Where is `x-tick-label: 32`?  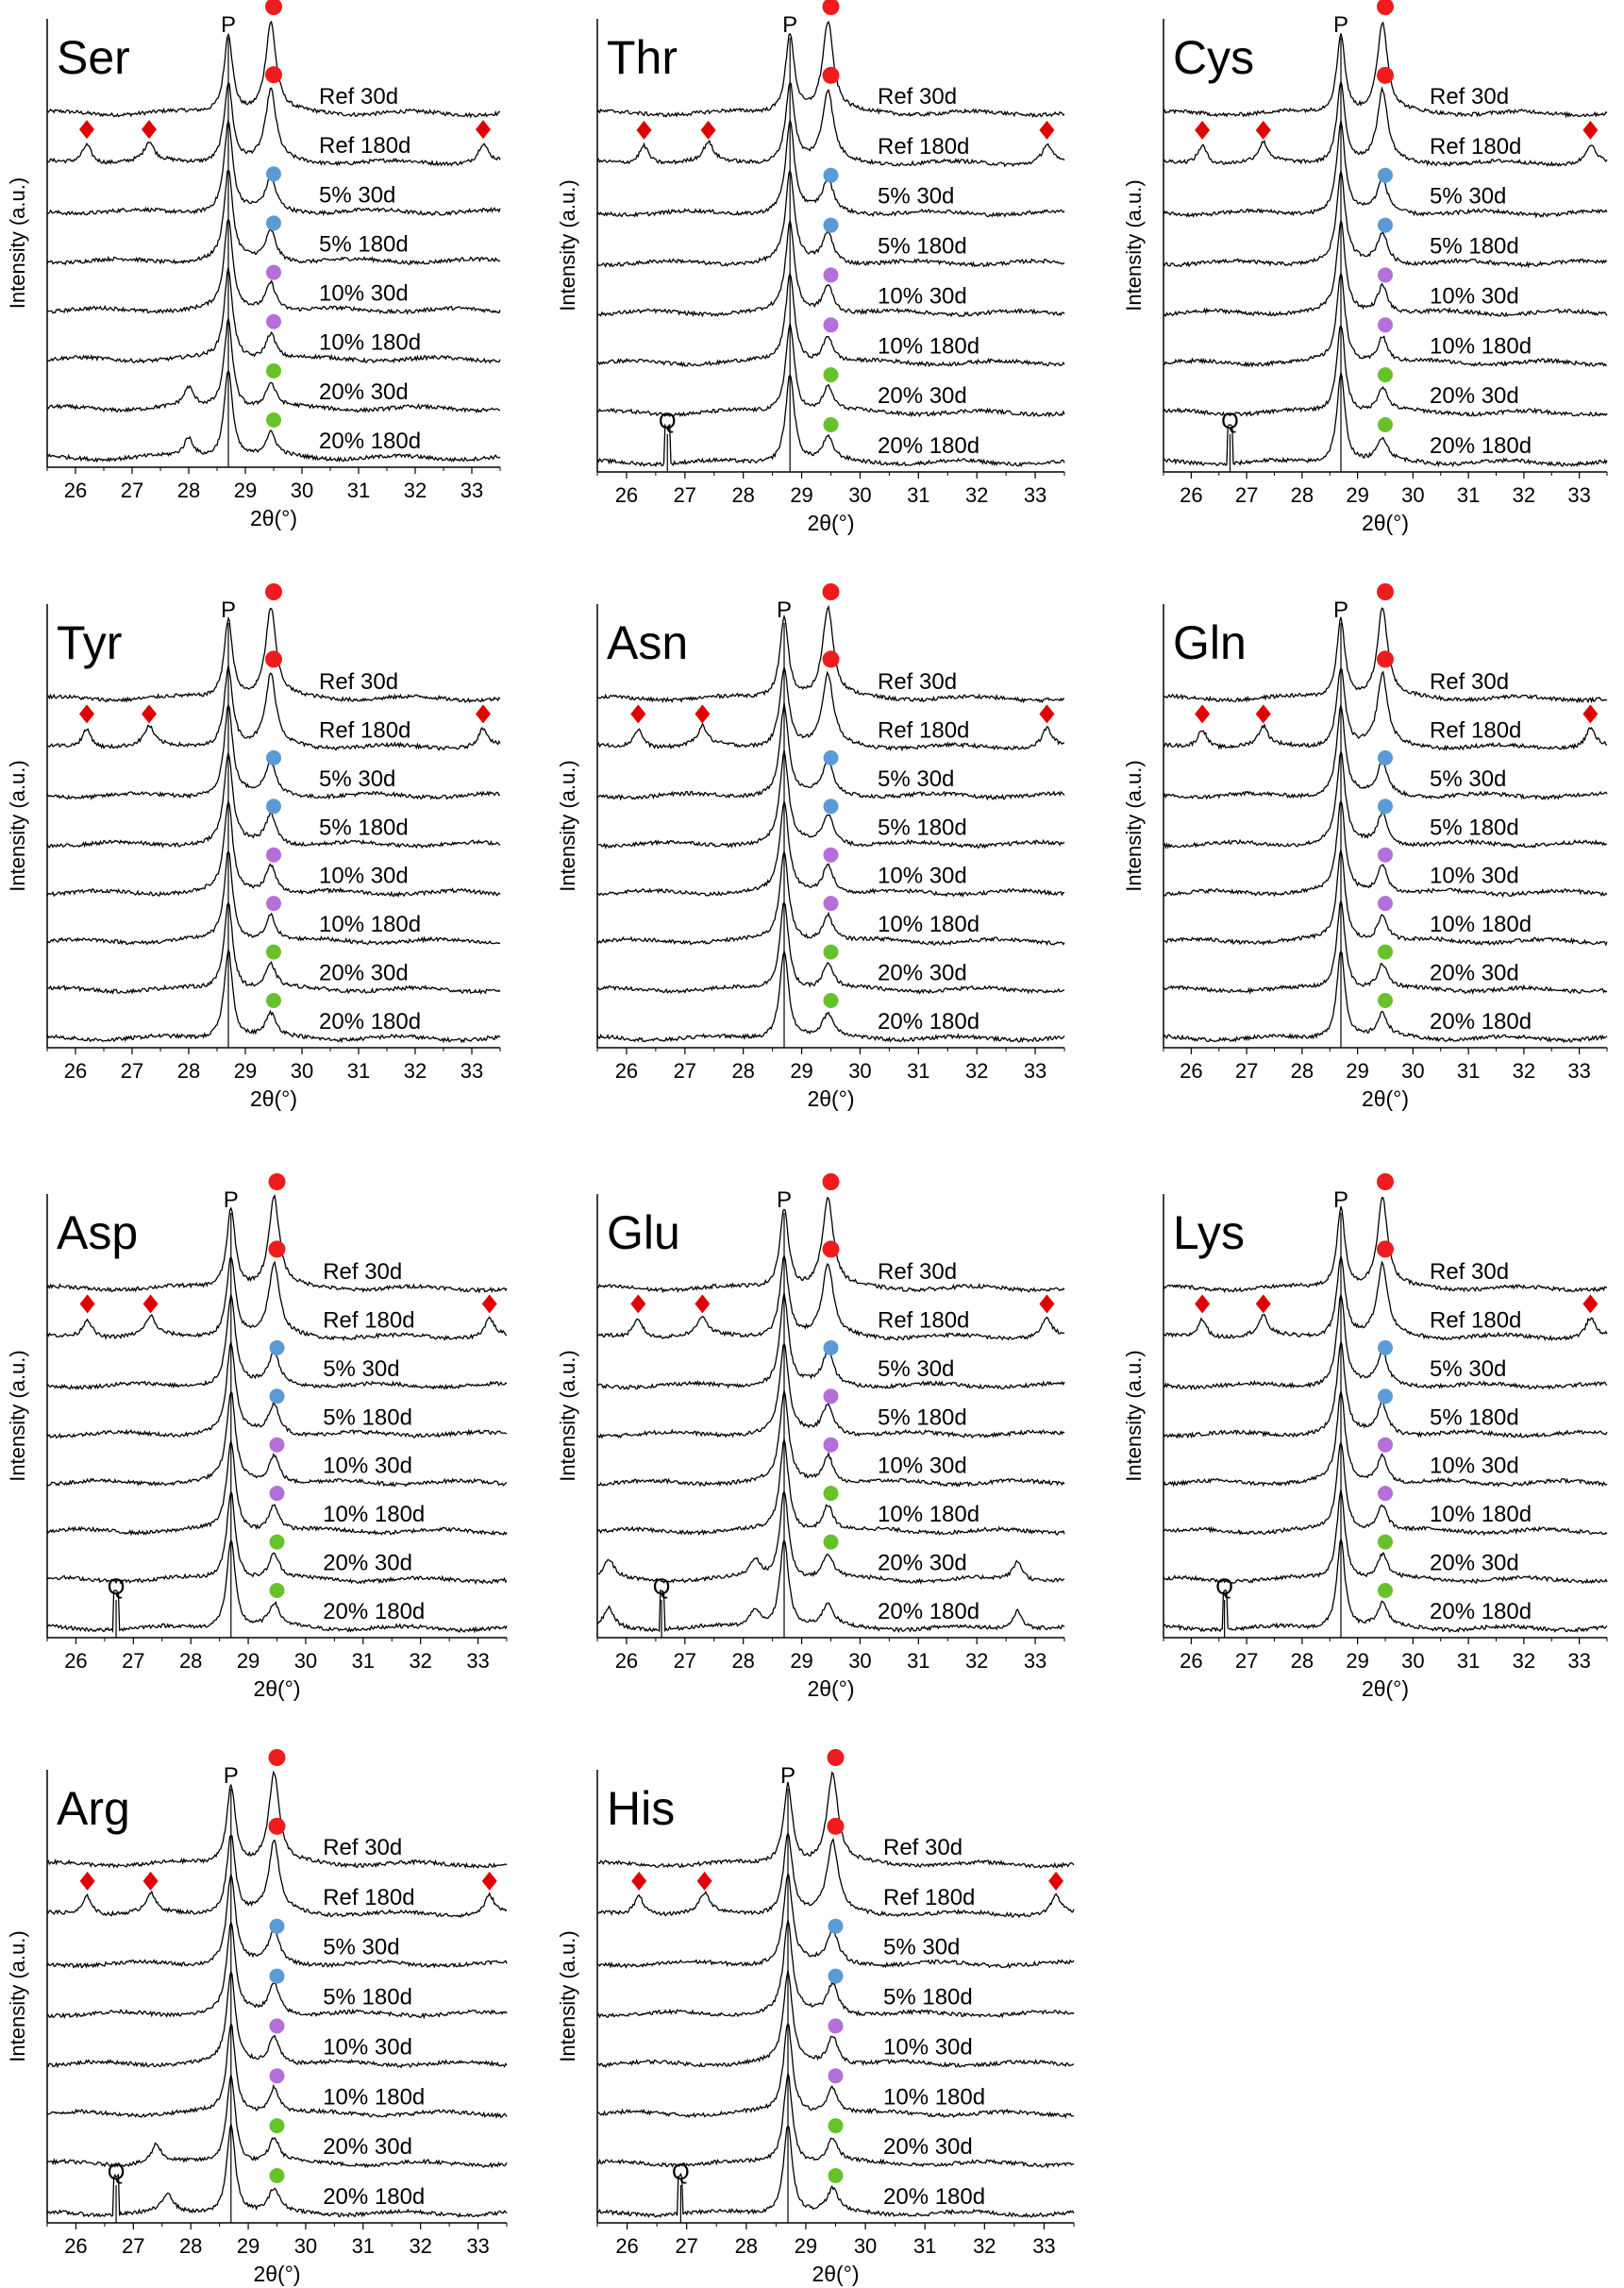
x-tick-label: 32 is located at coordinates (977, 1071).